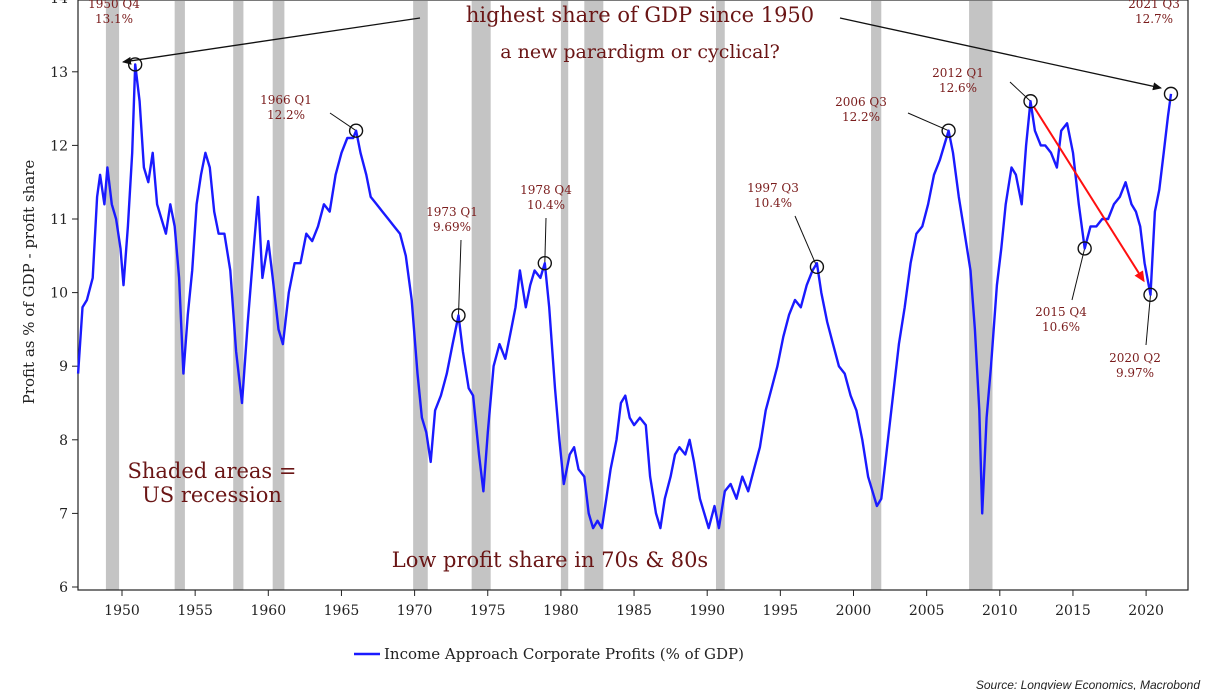 The image size is (1226, 690). What do you see at coordinates (59, 146) in the screenshot?
I see `y-tick-label: 12` at bounding box center [59, 146].